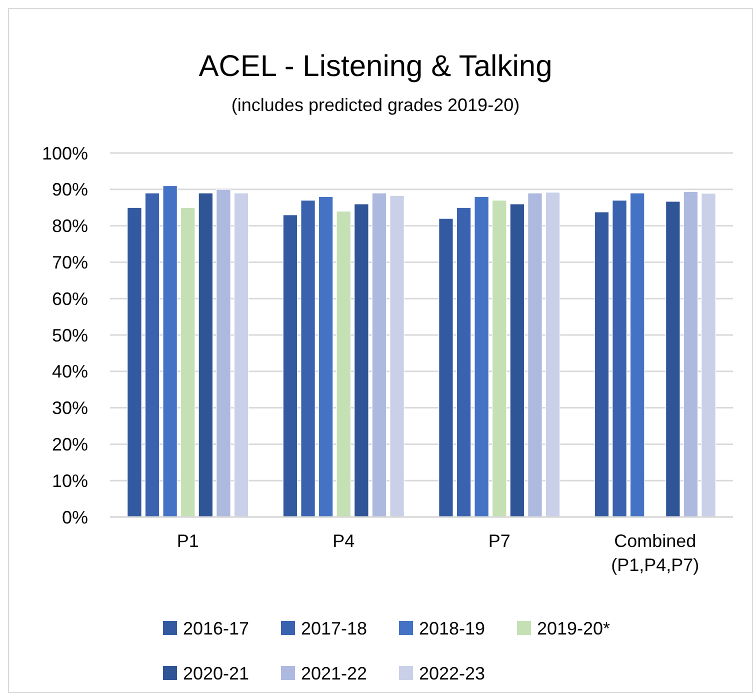 The height and width of the screenshot is (693, 753). I want to click on legend-label: 2017-18, so click(334, 628).